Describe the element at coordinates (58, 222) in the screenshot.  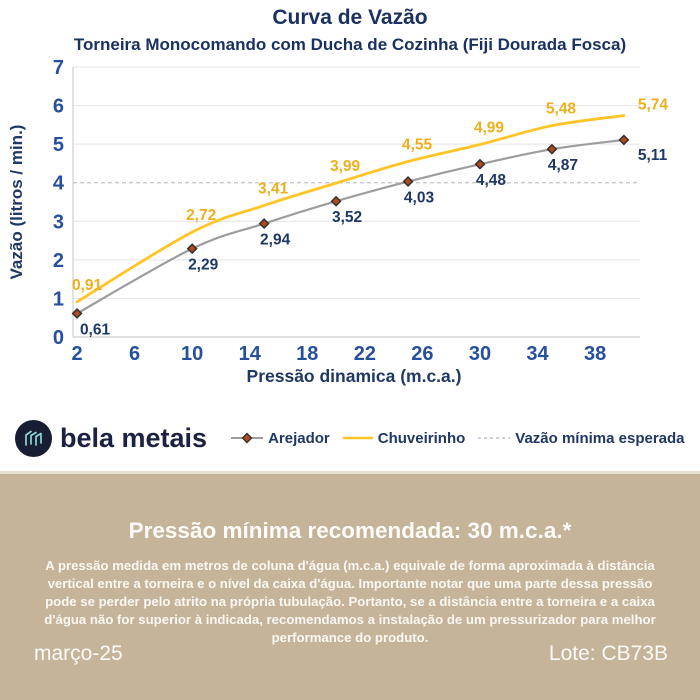
I see `y-tick-3: 3` at that location.